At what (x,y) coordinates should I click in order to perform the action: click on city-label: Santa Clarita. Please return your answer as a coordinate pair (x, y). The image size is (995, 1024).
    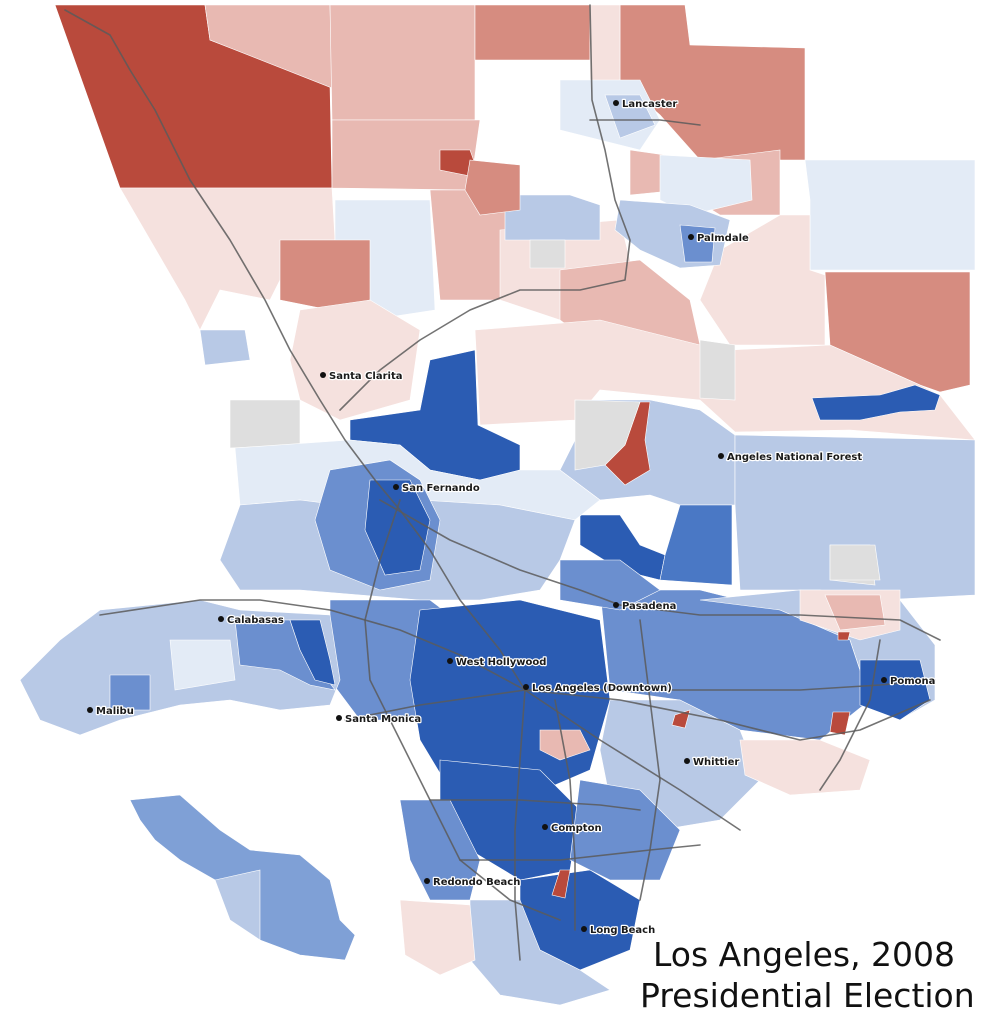
    Looking at the image, I should click on (365, 376).